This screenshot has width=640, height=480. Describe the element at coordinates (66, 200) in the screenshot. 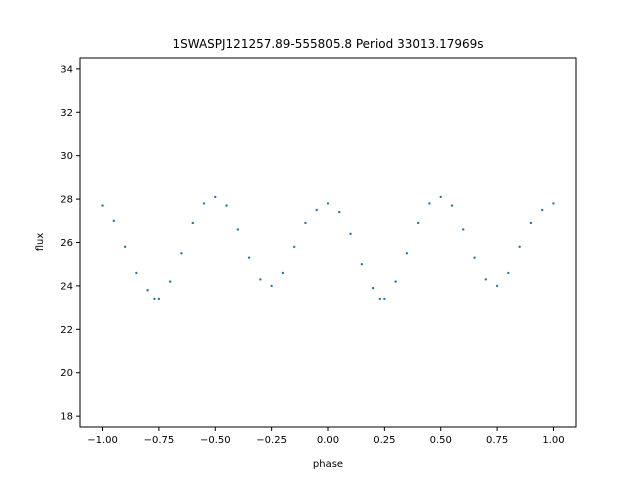

I see `y-tick-label: 28` at that location.